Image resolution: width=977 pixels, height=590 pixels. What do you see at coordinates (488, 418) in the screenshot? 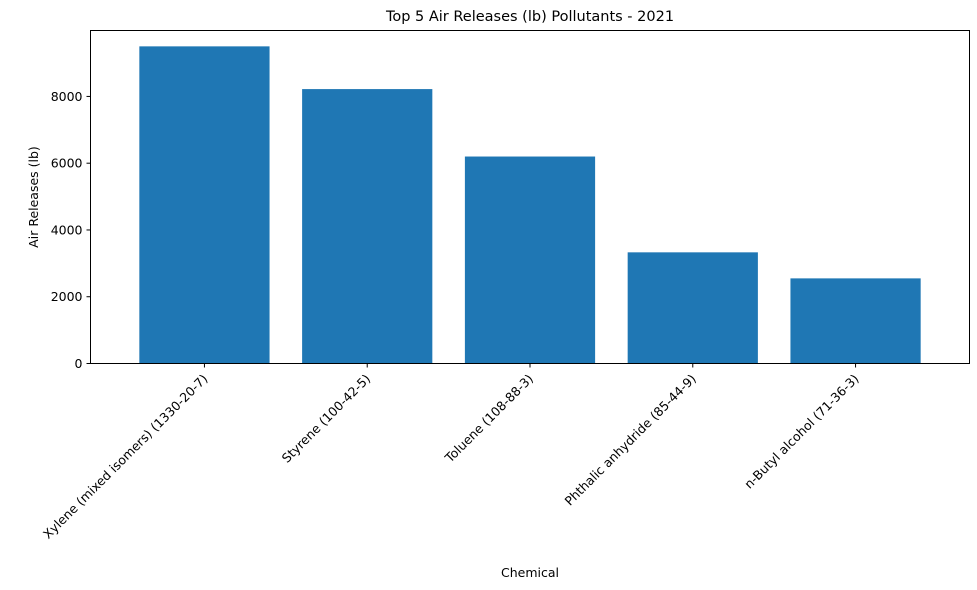
I see `x-tick-label-2: Toluene (108-88-3)` at bounding box center [488, 418].